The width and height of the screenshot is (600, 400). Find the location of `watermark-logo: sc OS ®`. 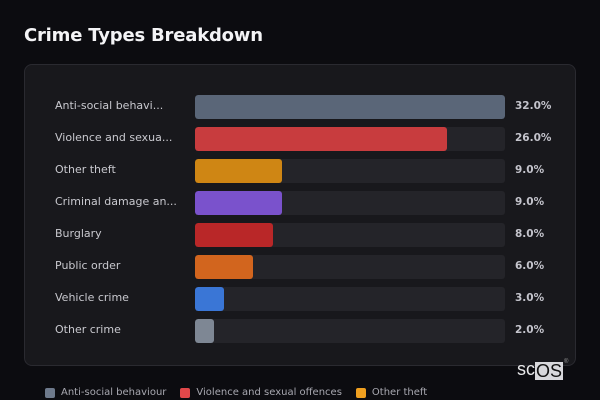

watermark-logo: sc OS ® is located at coordinates (542, 369).